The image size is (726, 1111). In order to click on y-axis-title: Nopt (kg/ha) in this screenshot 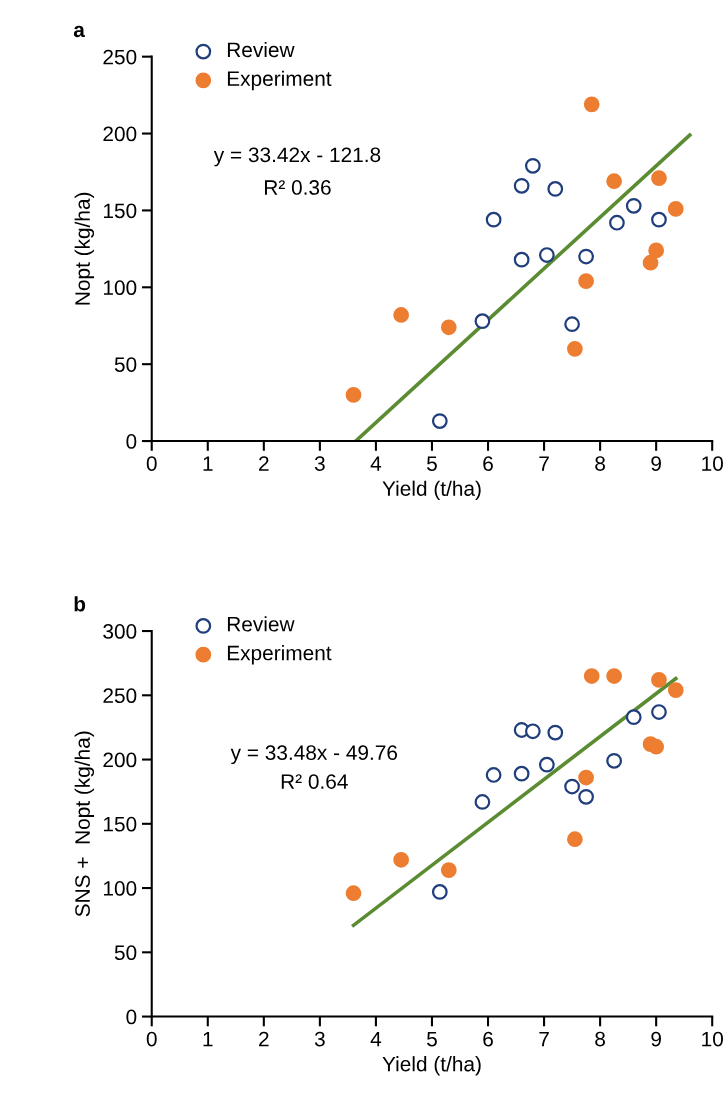, I will do `click(84, 248)`.